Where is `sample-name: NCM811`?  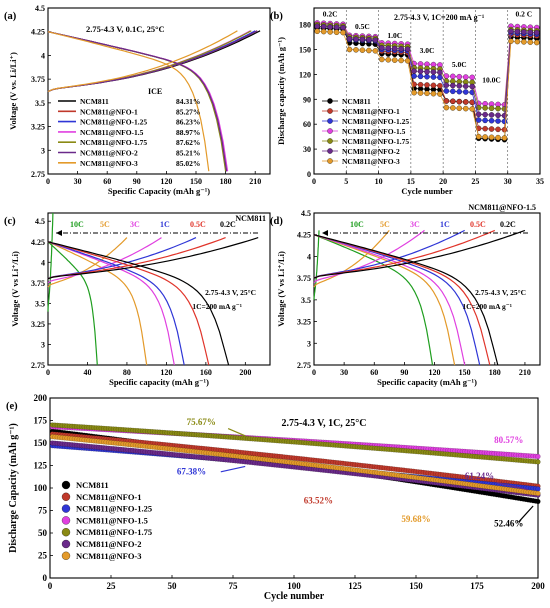
sample-name: NCM811 is located at coordinates (250, 218).